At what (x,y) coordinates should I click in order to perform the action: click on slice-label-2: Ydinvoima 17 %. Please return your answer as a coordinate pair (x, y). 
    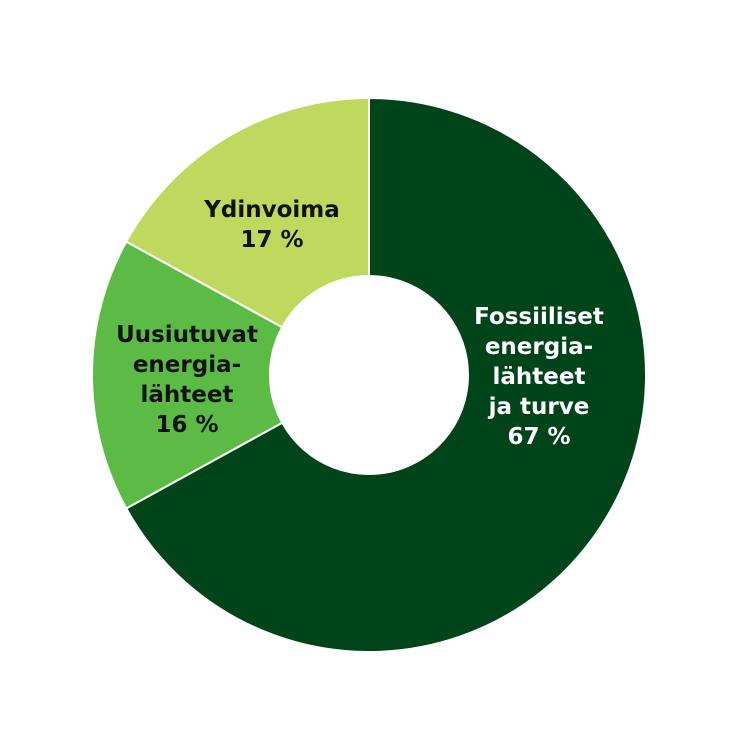
    Looking at the image, I should click on (271, 225).